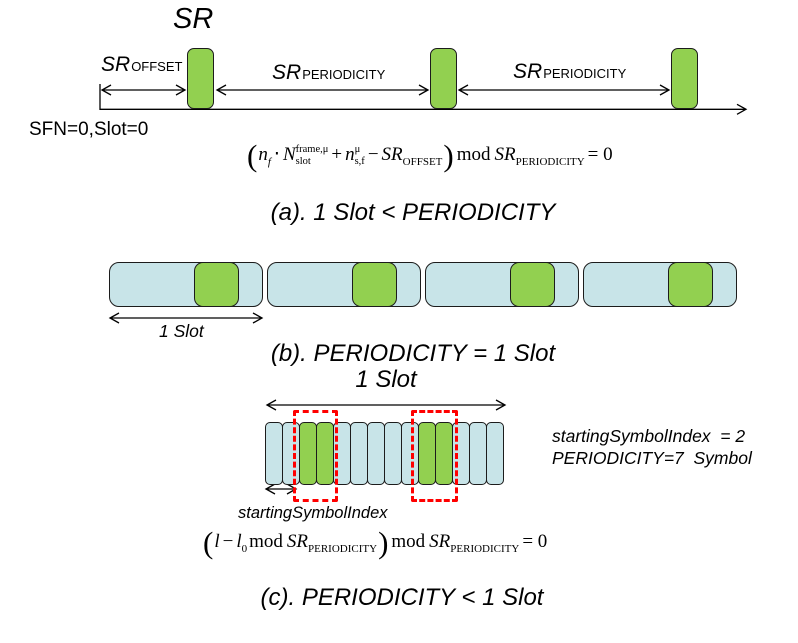  What do you see at coordinates (402, 597) in the screenshot?
I see `caption-c: (c). PERIODICITY < 1 Slot` at bounding box center [402, 597].